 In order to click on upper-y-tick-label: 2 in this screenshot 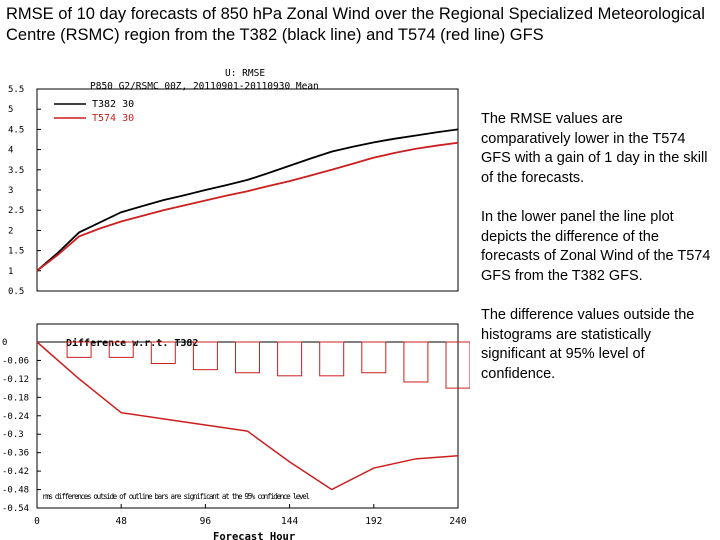, I will do `click(10, 231)`.